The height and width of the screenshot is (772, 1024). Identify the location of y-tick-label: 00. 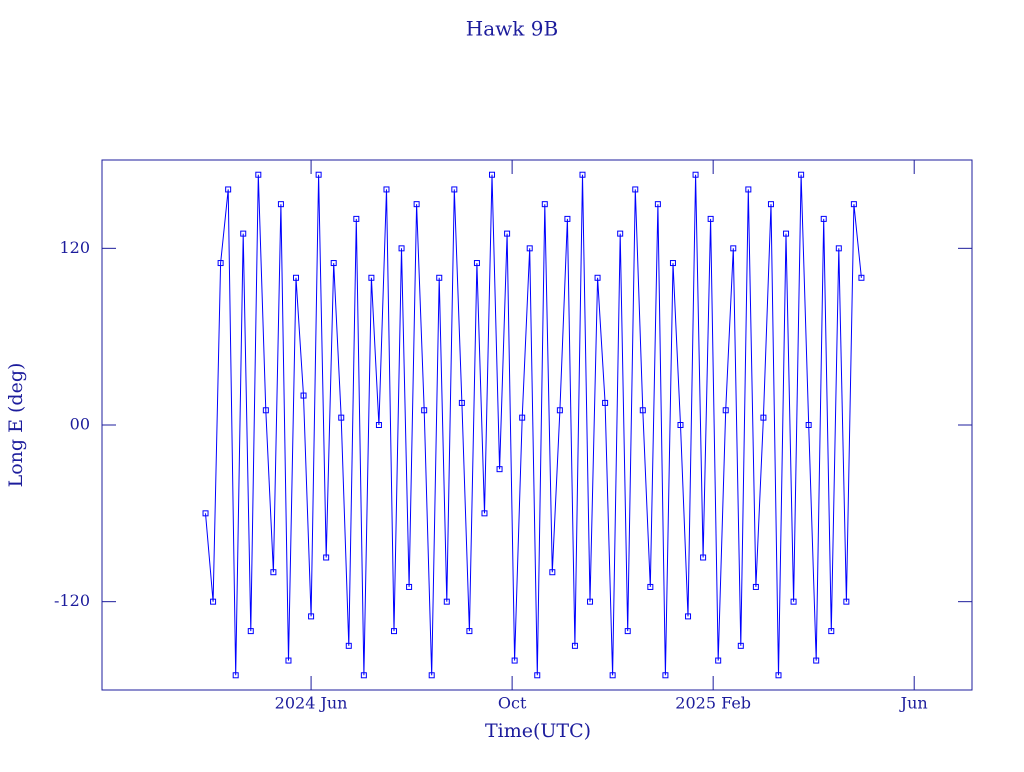
(80, 424).